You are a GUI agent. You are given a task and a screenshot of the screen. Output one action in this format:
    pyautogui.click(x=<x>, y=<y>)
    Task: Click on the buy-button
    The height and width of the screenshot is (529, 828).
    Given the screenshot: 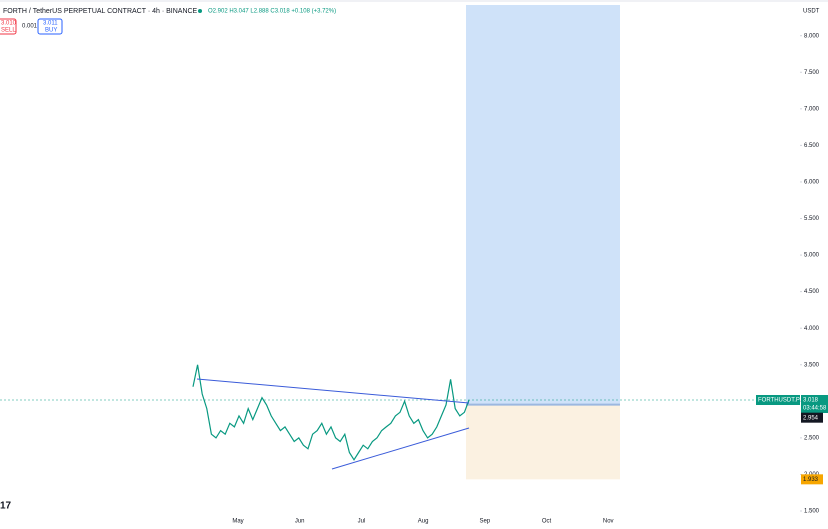 What is the action you would take?
    pyautogui.click(x=50, y=26)
    